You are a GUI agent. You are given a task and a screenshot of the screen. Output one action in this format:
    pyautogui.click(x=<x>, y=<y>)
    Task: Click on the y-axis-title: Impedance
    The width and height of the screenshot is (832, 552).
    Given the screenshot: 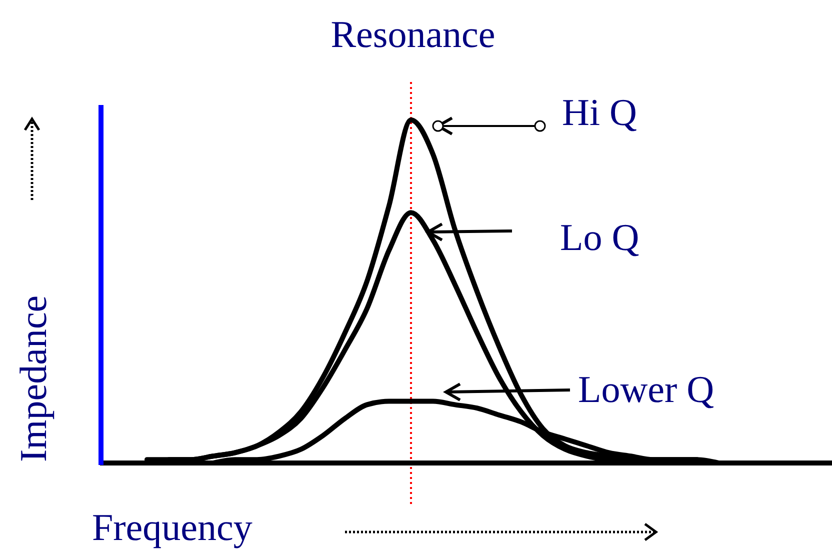 What is the action you would take?
    pyautogui.click(x=34, y=378)
    